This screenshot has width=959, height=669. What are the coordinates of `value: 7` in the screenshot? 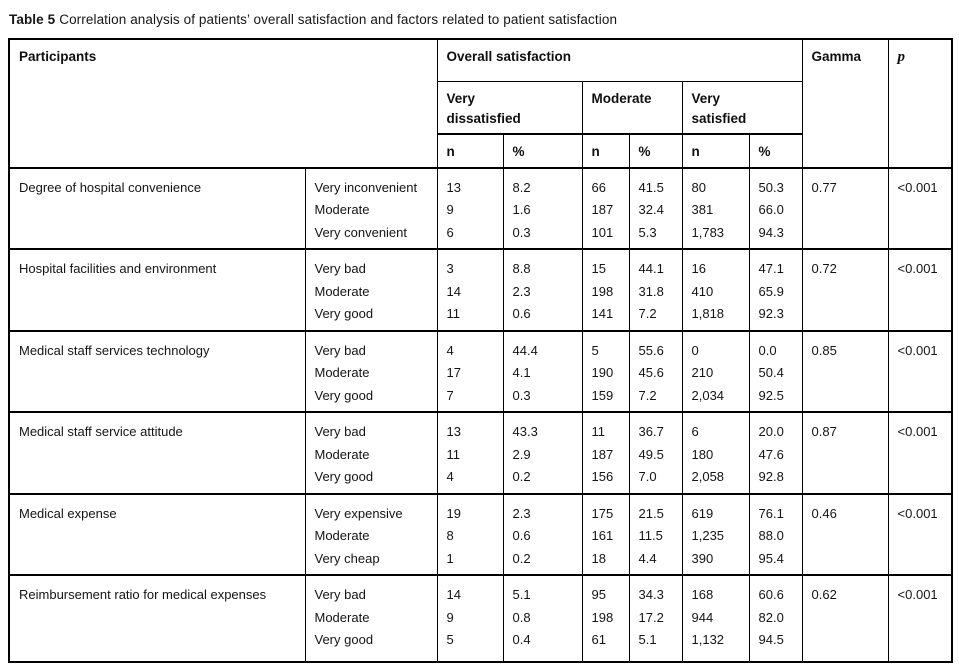 It's located at (450, 395).